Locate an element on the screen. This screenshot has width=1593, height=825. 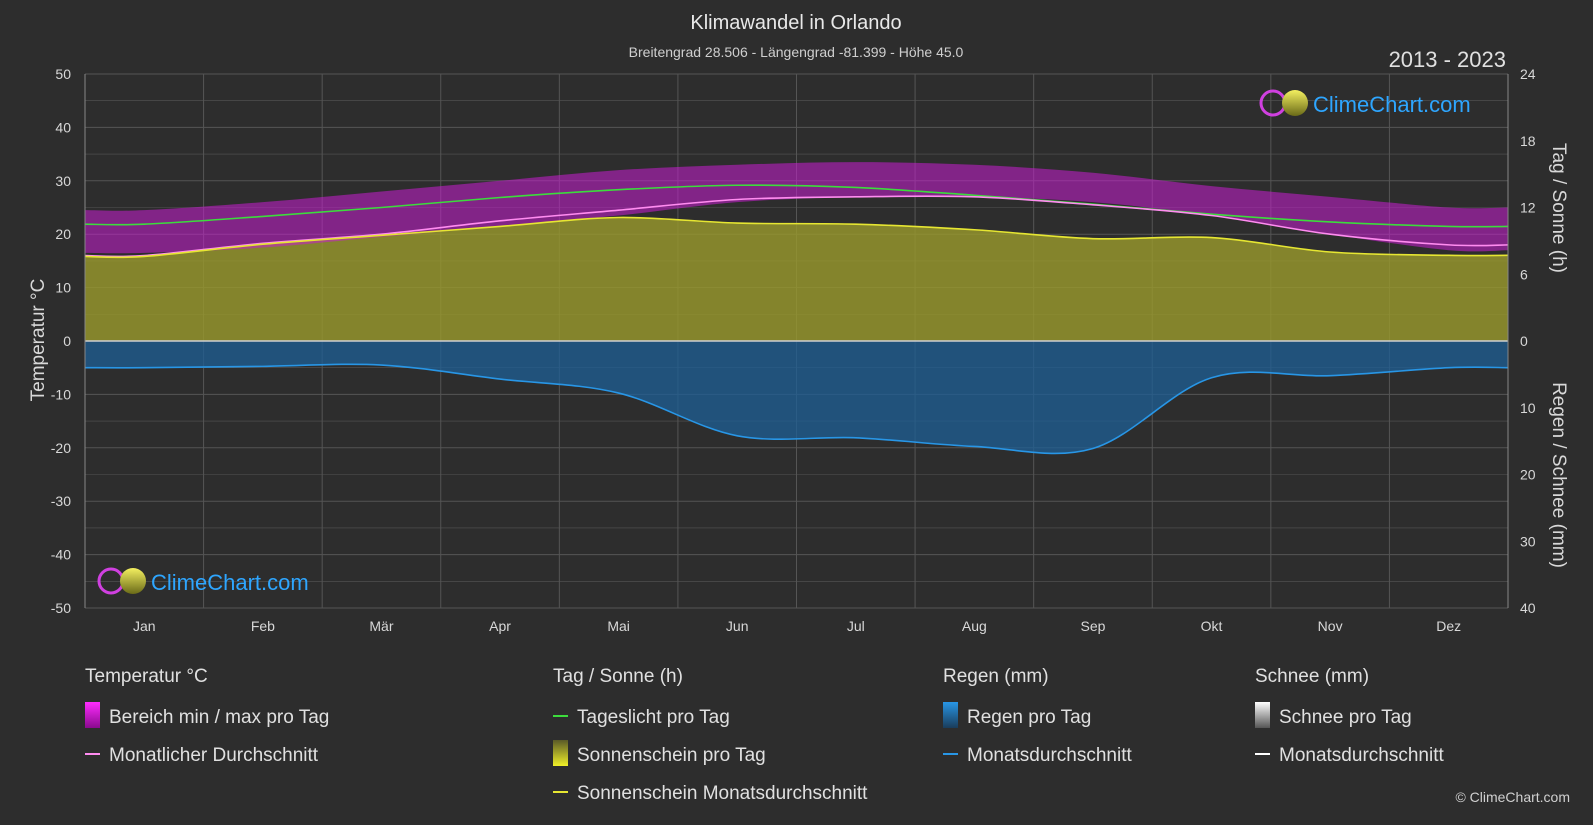
chart-title: Klimawandel in Orlando is located at coordinates (795, 23).